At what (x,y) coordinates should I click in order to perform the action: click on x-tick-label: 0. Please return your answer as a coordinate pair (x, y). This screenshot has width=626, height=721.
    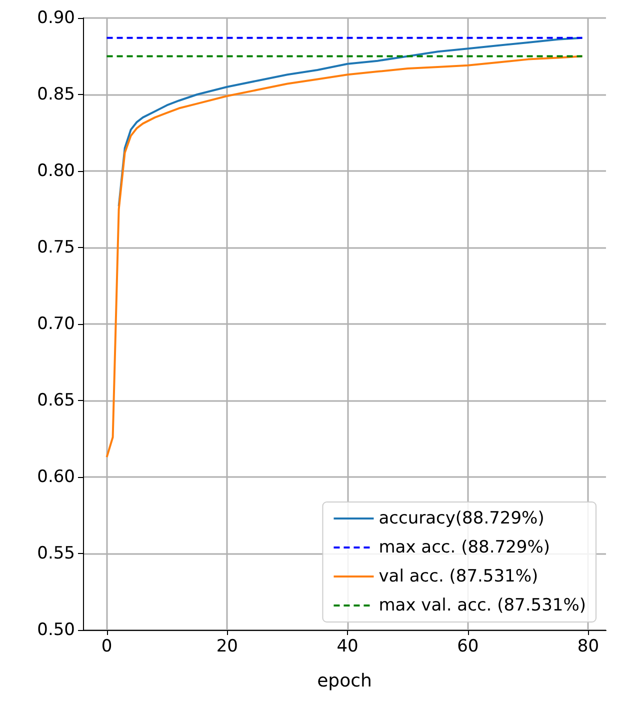
    Looking at the image, I should click on (106, 646).